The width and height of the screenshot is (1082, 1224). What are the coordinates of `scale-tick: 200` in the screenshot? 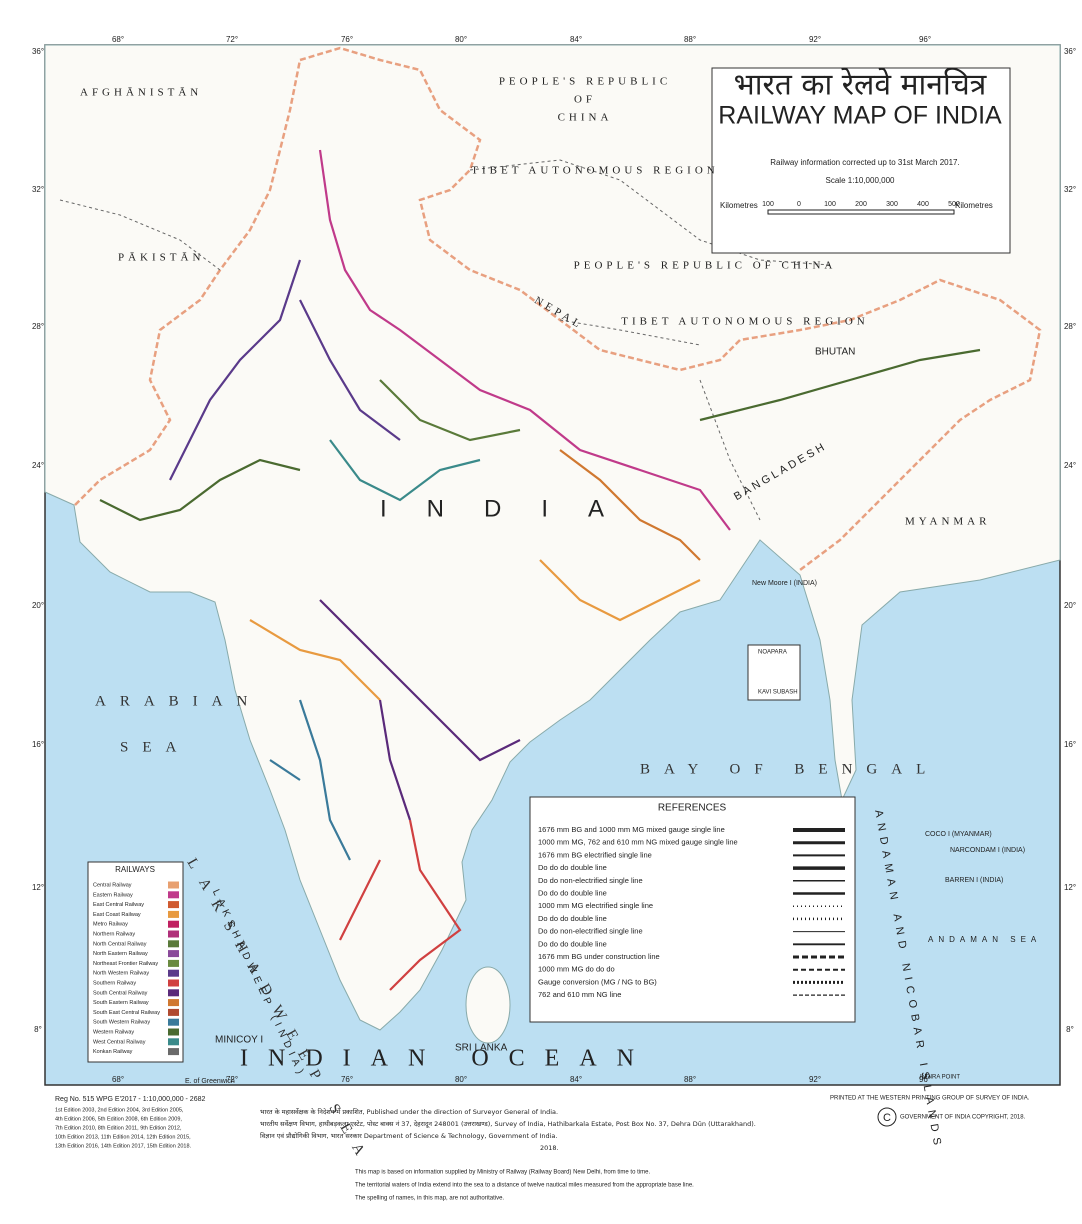 It's located at (861, 204).